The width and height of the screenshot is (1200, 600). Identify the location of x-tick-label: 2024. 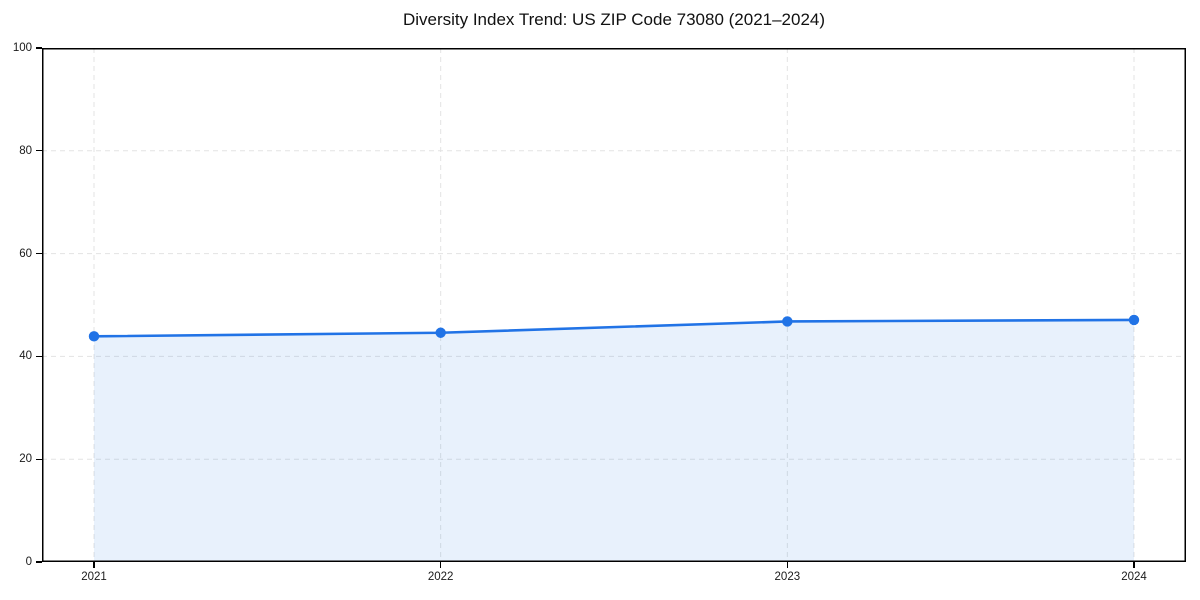
(1134, 577).